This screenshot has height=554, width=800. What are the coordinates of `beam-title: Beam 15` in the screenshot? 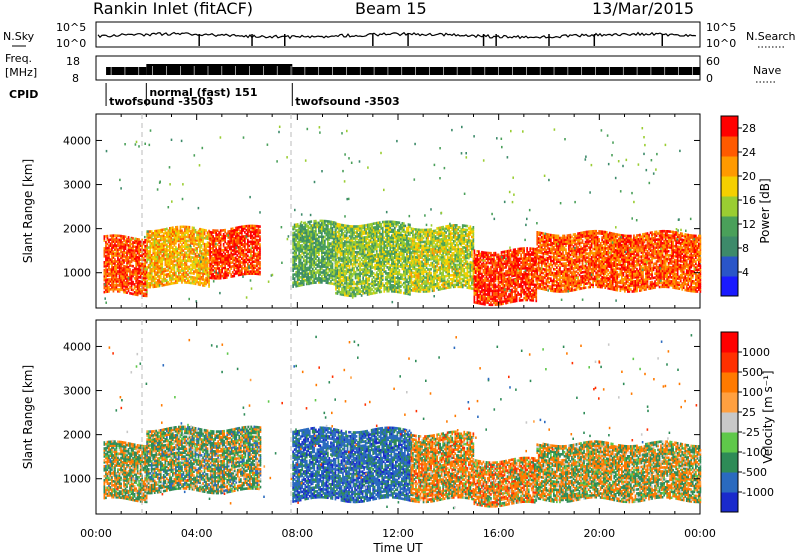 It's located at (391, 9).